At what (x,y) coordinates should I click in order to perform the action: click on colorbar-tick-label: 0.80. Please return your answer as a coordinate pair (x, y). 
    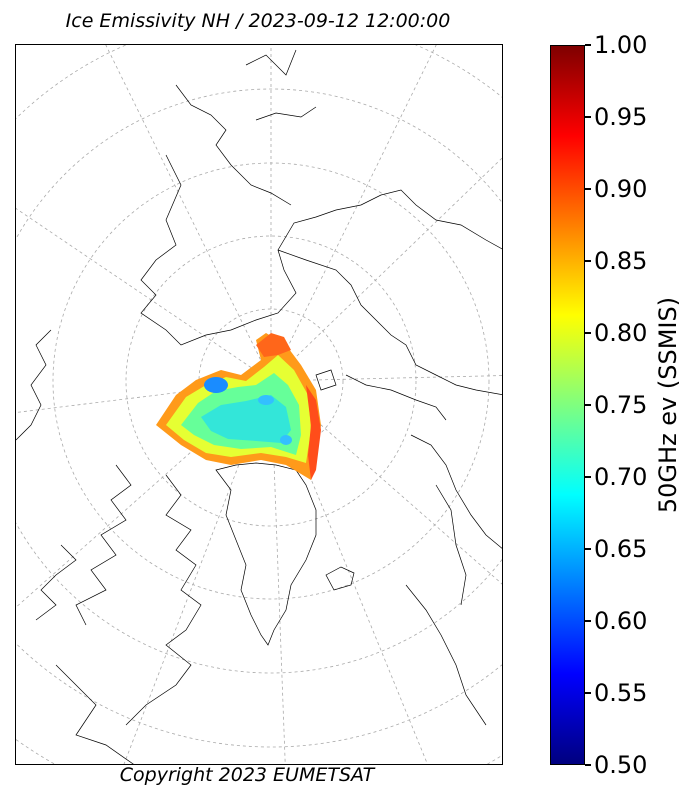
    Looking at the image, I should click on (621, 333).